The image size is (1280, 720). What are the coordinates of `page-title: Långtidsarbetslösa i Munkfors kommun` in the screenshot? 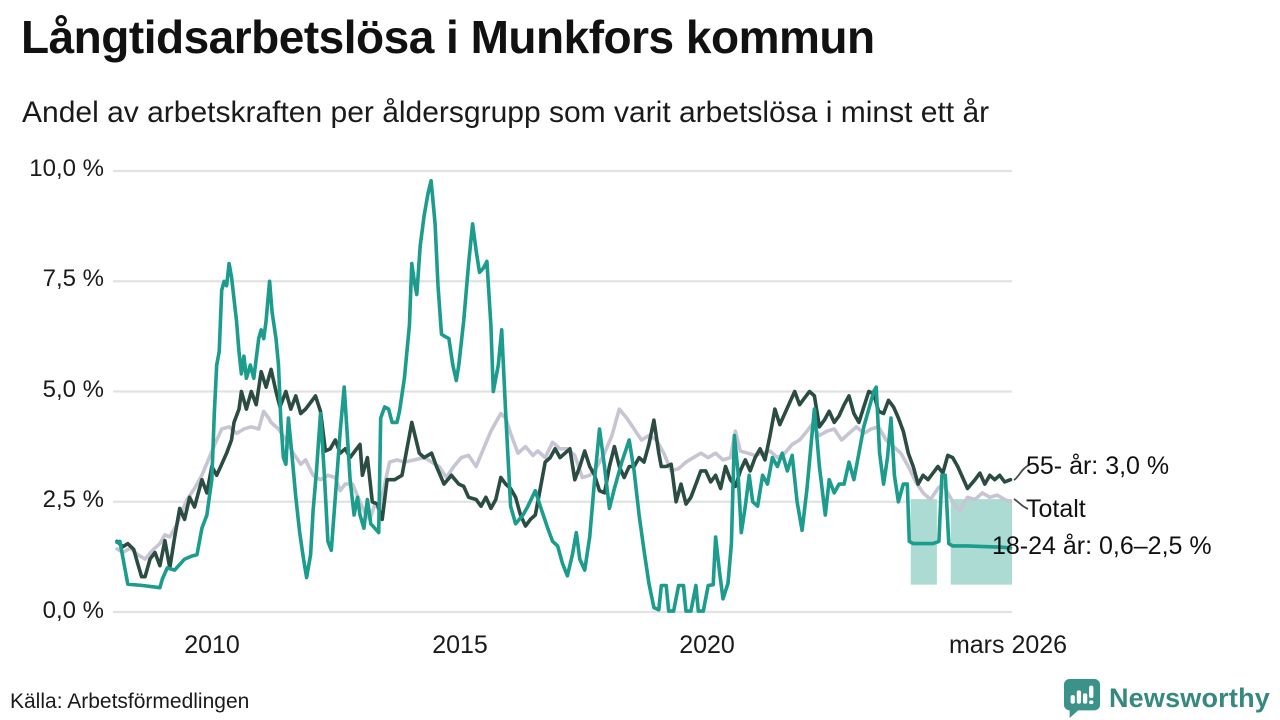 It's located at (448, 37).